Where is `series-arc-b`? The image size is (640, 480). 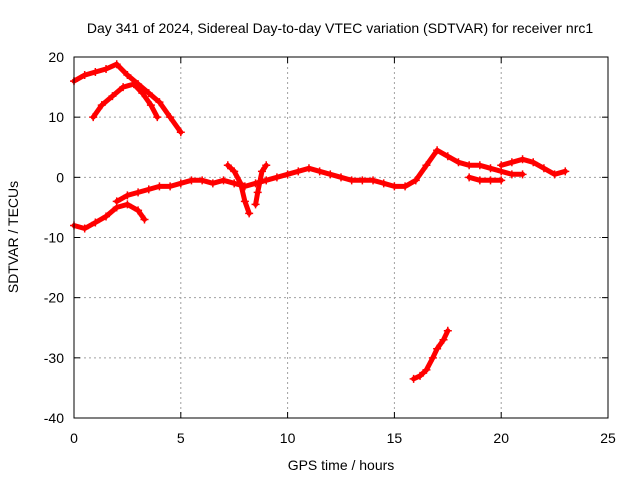 series-arc-b is located at coordinates (125, 101).